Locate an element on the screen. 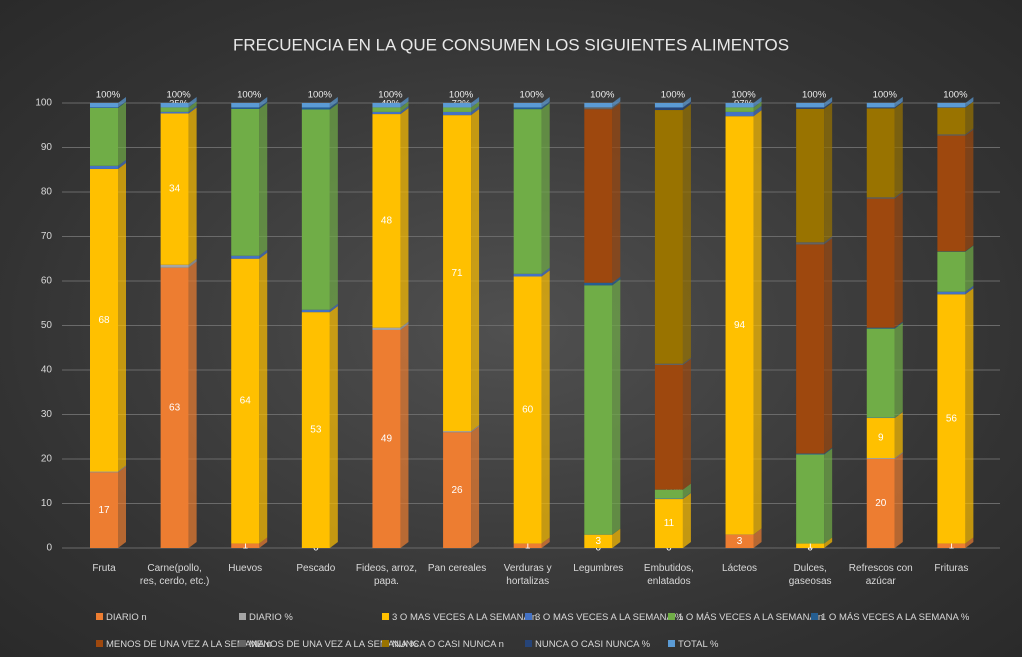 The image size is (1022, 657). y-tick-label: 10 is located at coordinates (47, 503).